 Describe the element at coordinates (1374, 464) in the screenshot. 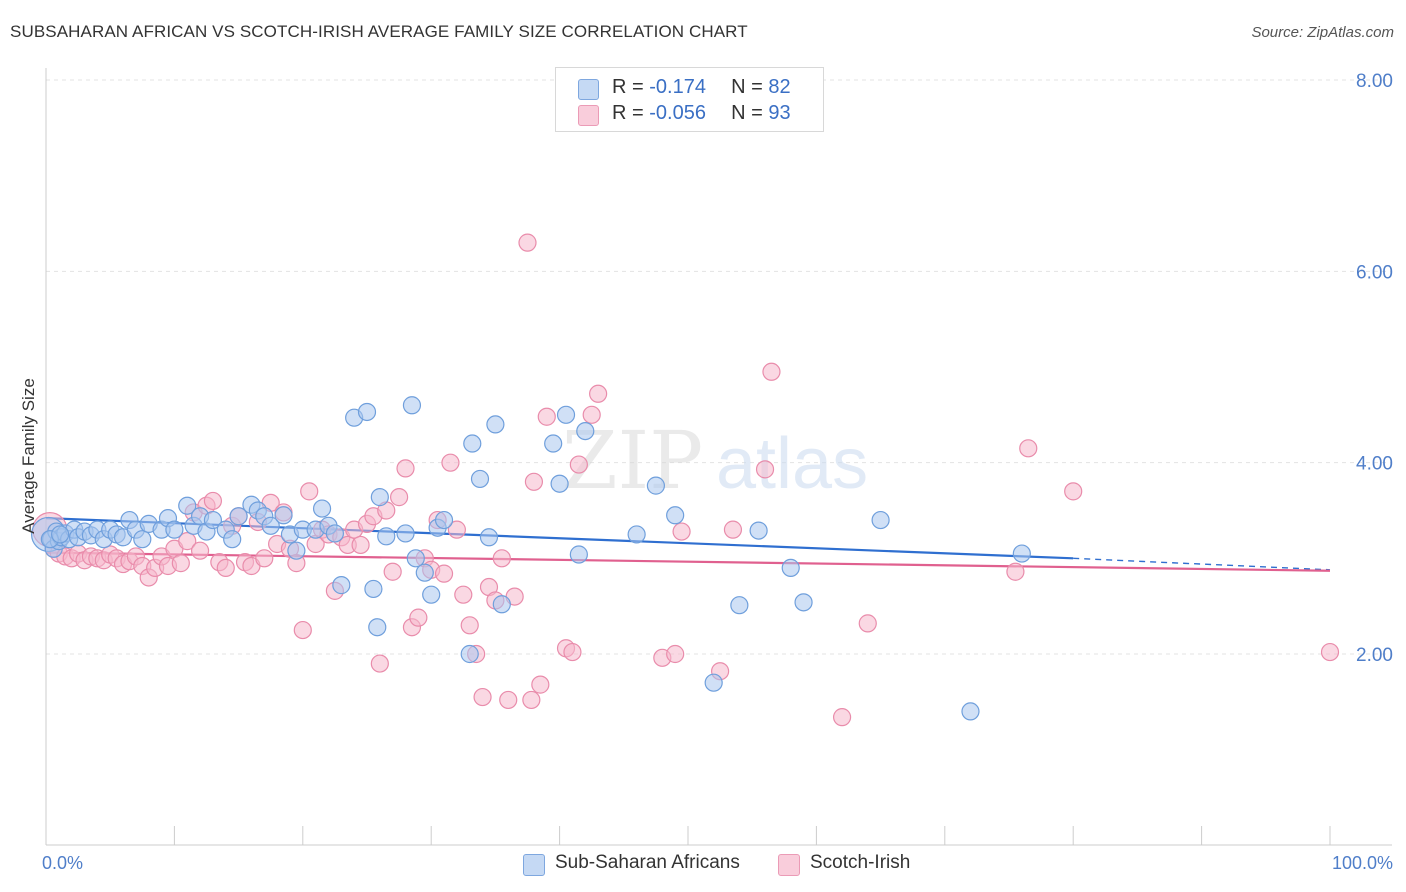

I see `y-tick-label: 4.00` at that location.